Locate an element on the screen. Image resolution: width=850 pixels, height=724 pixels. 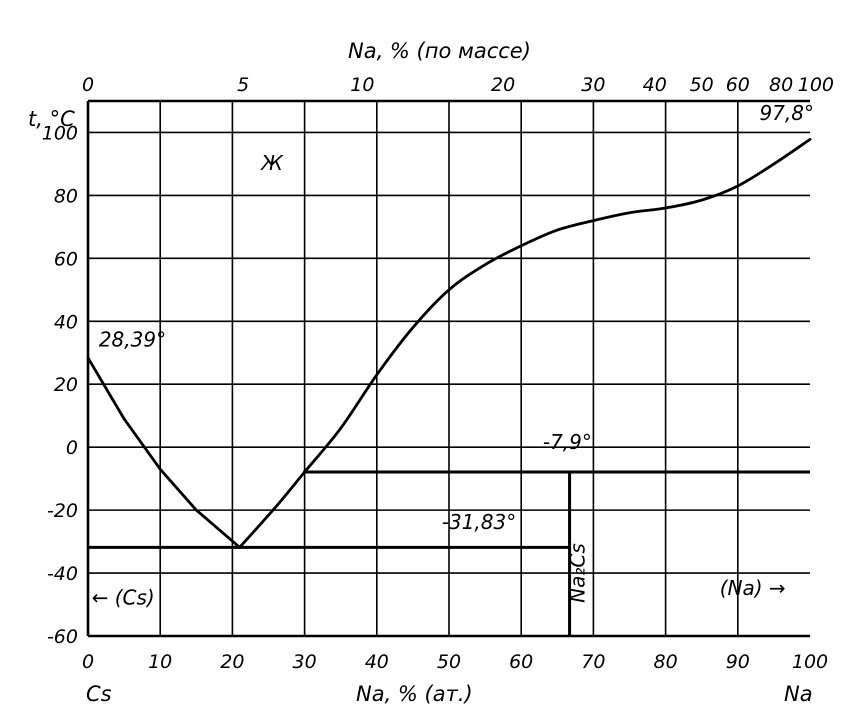
top-tick-label: 80 is located at coordinates (781, 85).